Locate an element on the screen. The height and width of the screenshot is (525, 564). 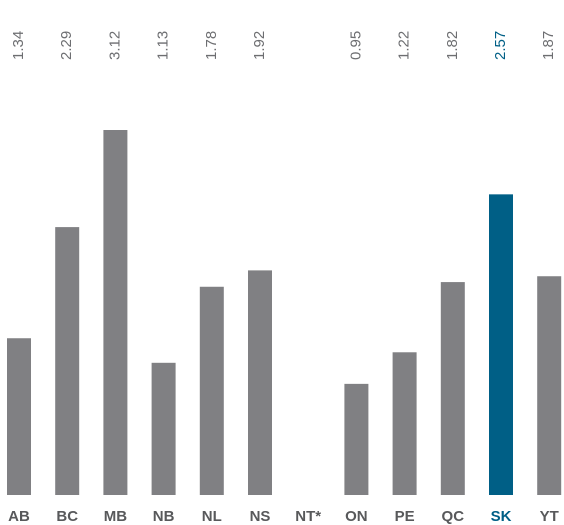
x-tick-label: SK is located at coordinates (501, 516).